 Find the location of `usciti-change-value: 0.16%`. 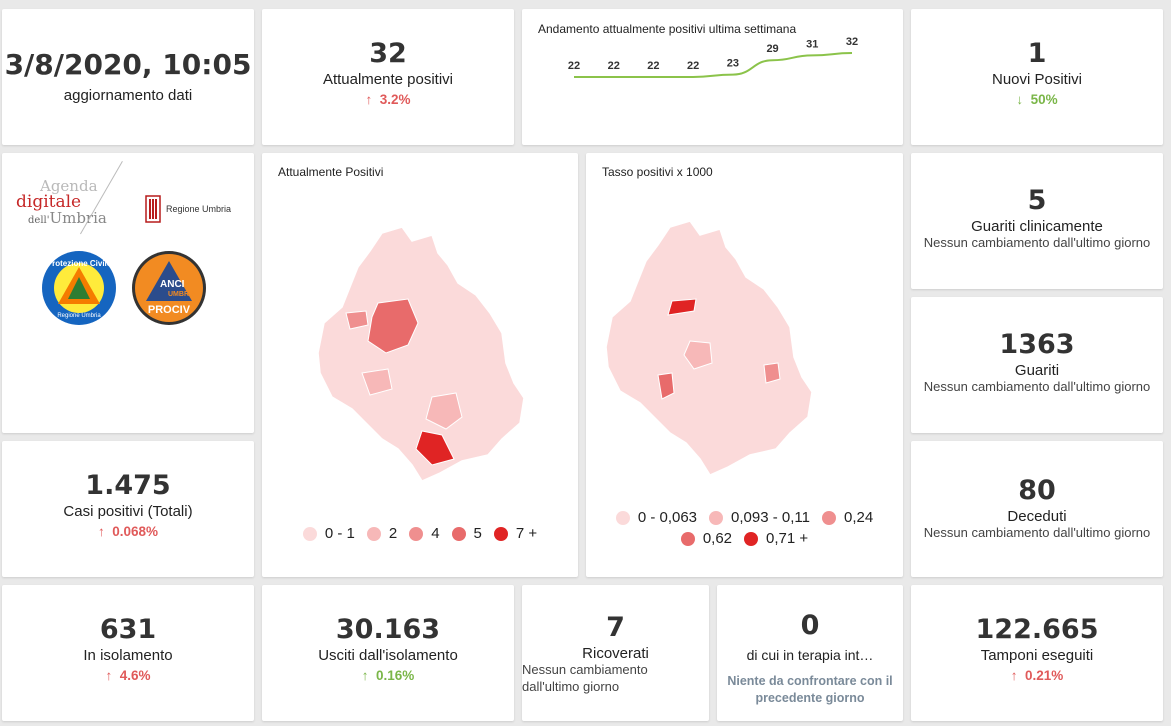

usciti-change-value: 0.16% is located at coordinates (395, 675).